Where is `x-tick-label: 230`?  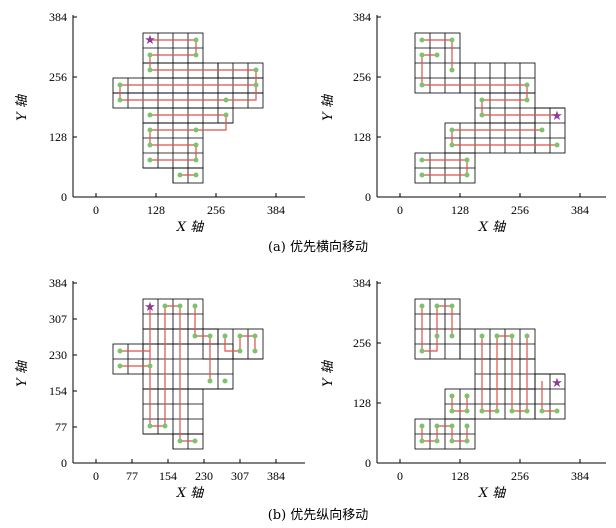 x-tick-label: 230 is located at coordinates (204, 476).